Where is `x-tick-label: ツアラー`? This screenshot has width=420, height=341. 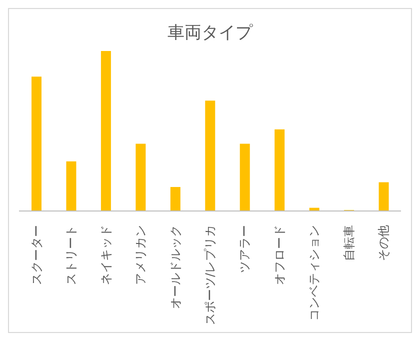
x-tick-label: ツアラー is located at coordinates (245, 249).